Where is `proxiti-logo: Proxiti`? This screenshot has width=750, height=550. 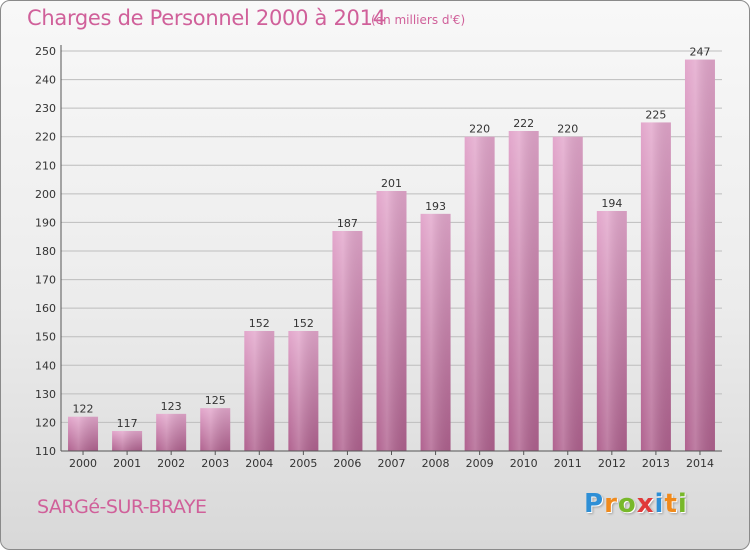 proxiti-logo: Proxiti is located at coordinates (636, 504).